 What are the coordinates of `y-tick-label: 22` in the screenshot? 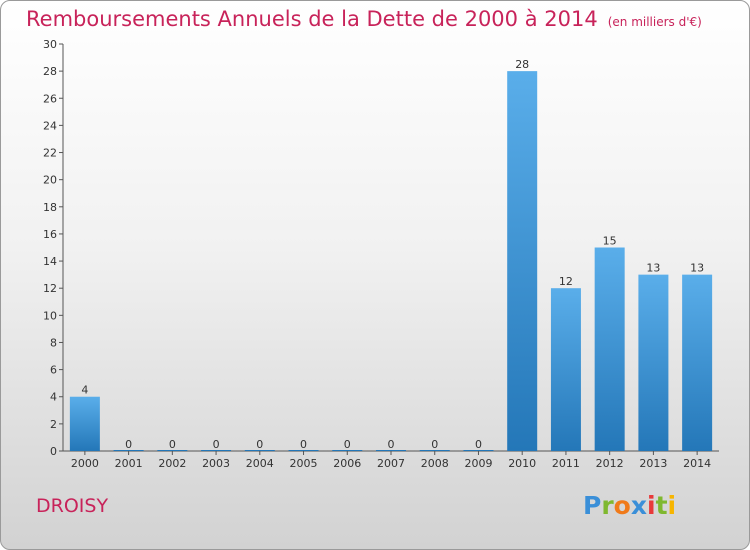 It's located at (50, 153).